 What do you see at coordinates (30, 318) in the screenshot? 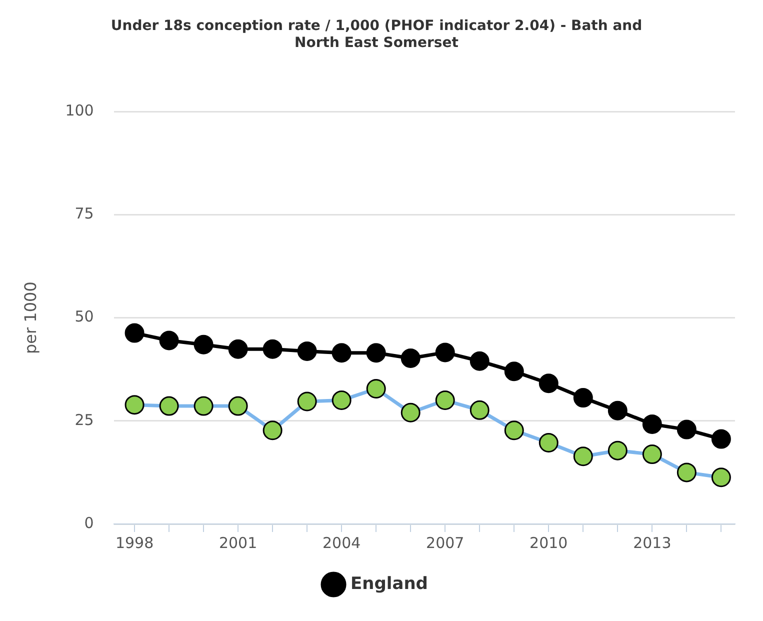
I see `y-axis-title: per 1000` at bounding box center [30, 318].